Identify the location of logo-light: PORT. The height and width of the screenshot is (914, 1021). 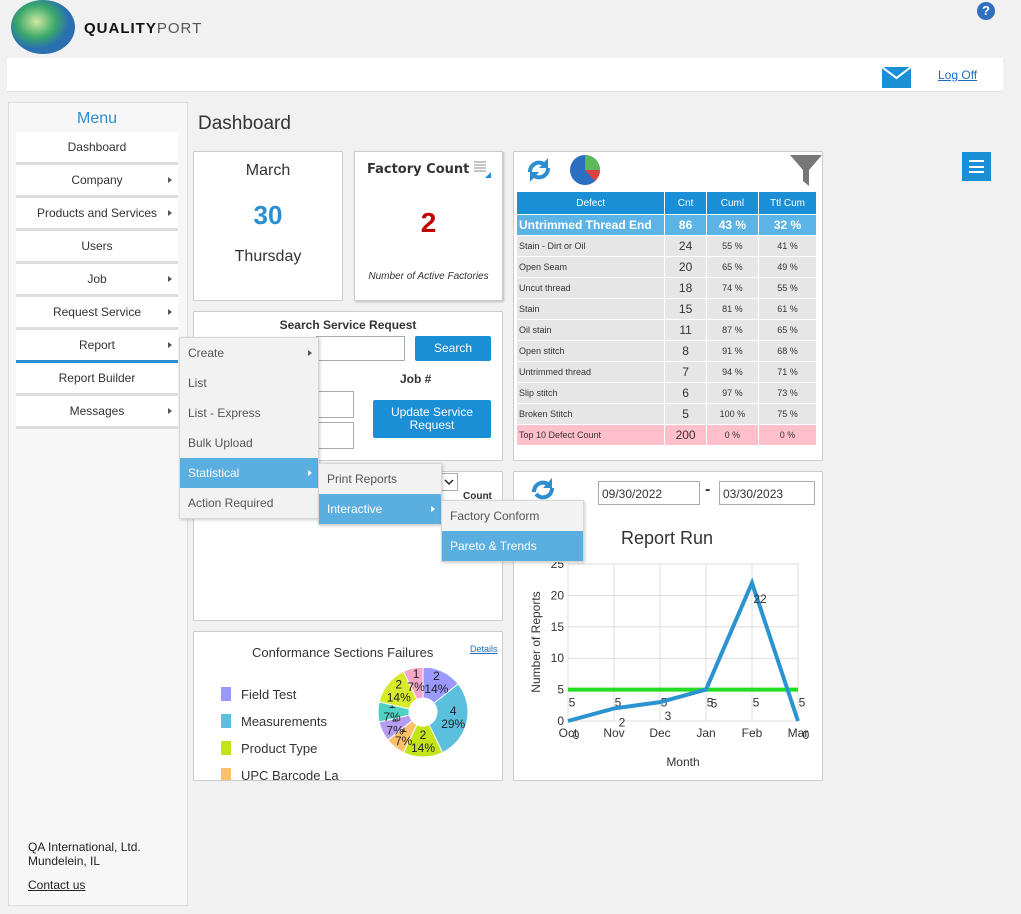
(179, 28).